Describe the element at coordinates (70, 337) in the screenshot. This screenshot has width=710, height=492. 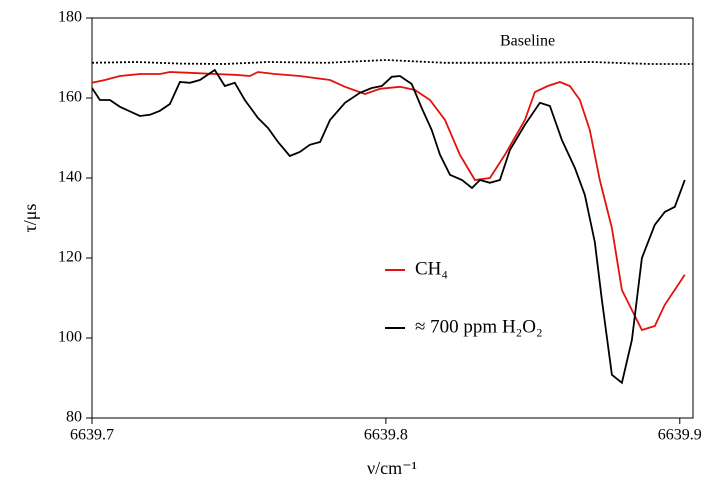
I see `y-tick-label: 100` at that location.